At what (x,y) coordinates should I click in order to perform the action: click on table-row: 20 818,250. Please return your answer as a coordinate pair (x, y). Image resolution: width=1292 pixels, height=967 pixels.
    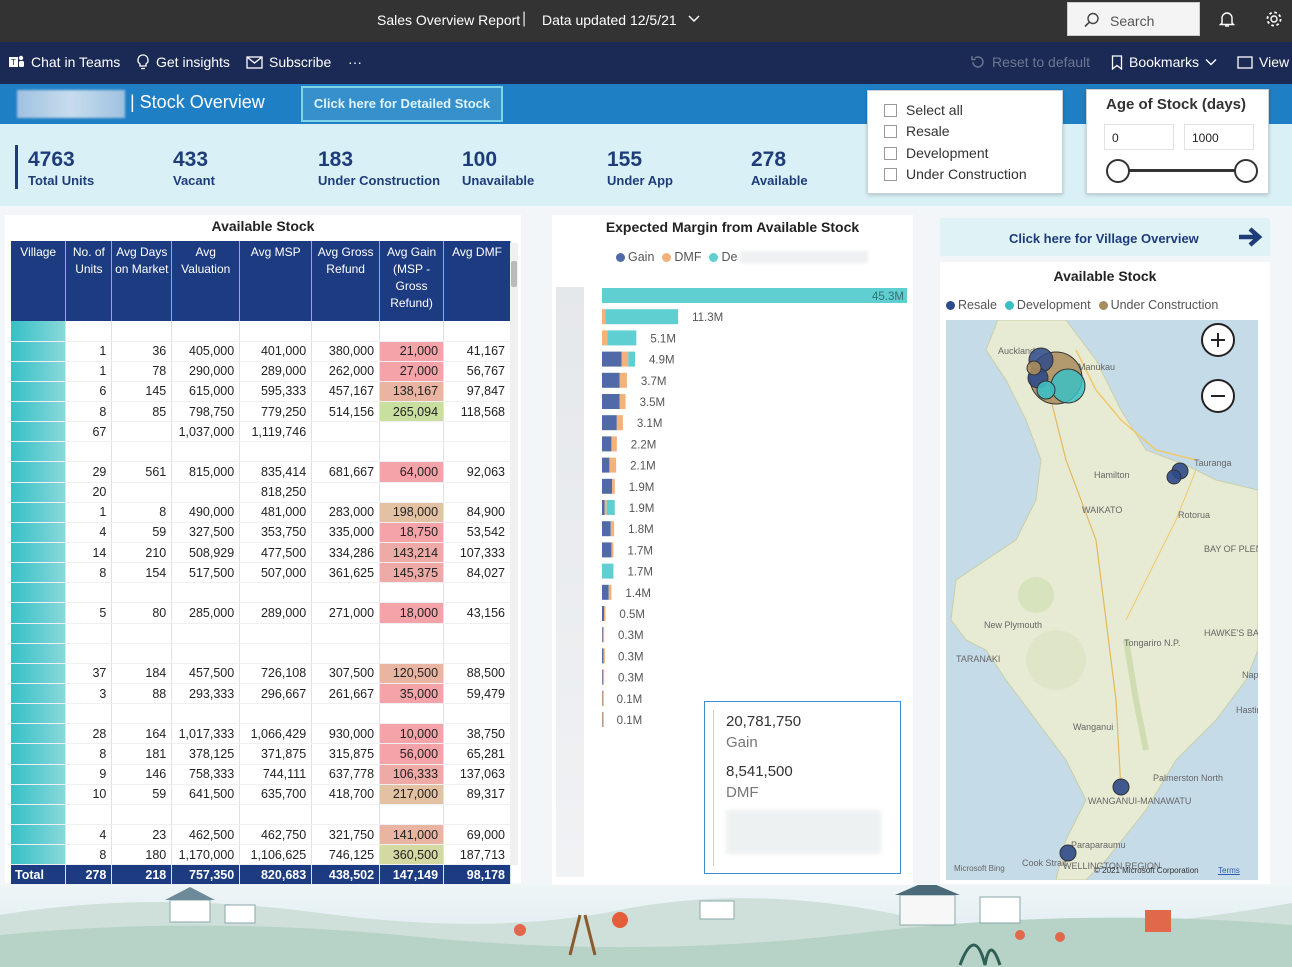
    Looking at the image, I should click on (261, 492).